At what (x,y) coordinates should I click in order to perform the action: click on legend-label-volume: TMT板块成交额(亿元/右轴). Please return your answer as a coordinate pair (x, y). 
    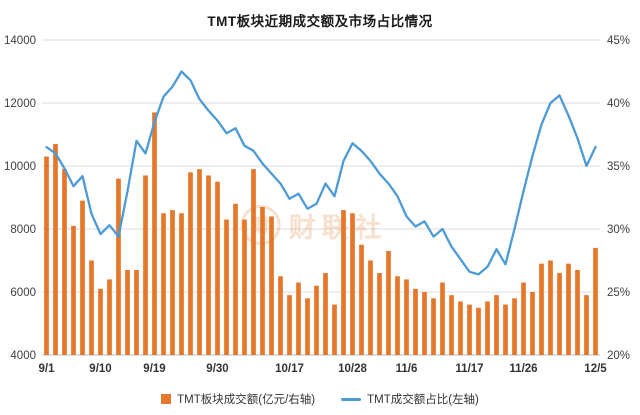
    Looking at the image, I should click on (246, 400).